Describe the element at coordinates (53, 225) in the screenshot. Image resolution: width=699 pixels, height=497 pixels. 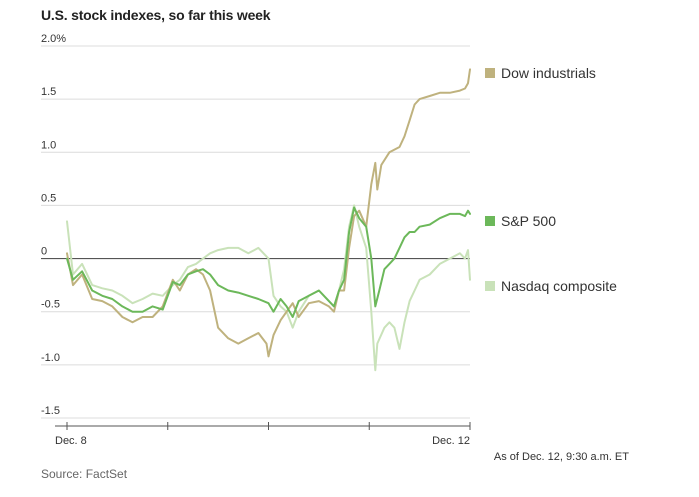
I see `y-axis-ticks: 2.0% 1.5 1.0 0.5 0 -0.5 -1.0 -1.5` at that location.